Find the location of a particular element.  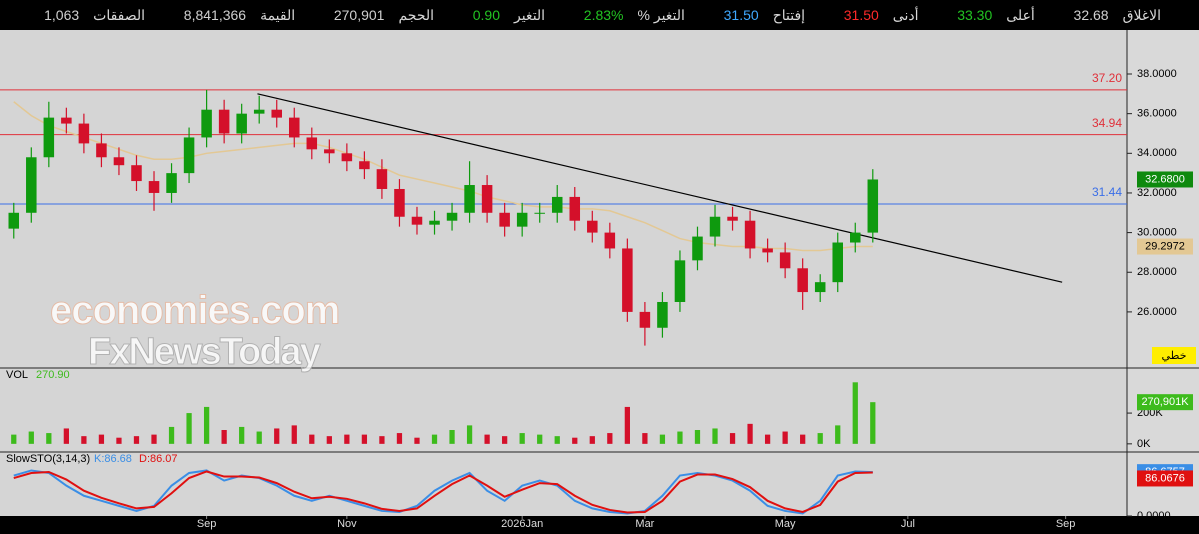

y-tick-label: 36.0000 is located at coordinates (1157, 114).